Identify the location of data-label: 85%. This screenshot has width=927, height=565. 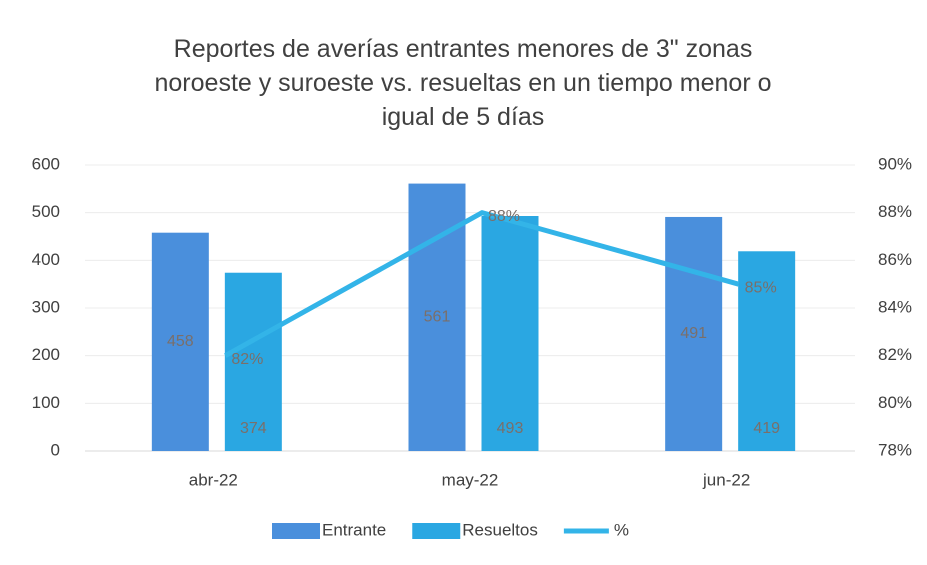
(761, 287).